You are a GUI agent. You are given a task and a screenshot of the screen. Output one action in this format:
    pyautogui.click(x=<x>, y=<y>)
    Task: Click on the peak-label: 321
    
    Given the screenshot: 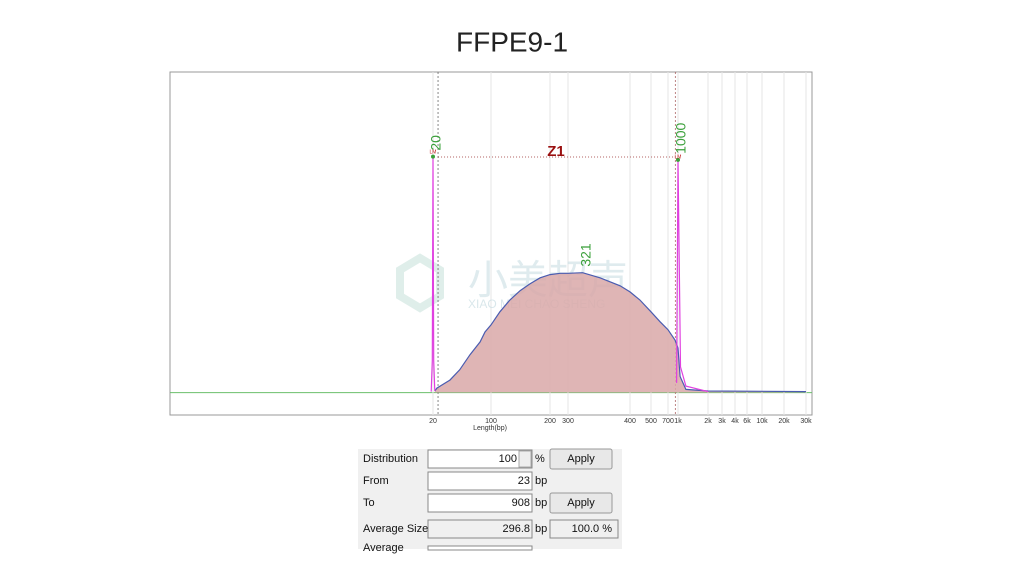 What is the action you would take?
    pyautogui.click(x=585, y=255)
    